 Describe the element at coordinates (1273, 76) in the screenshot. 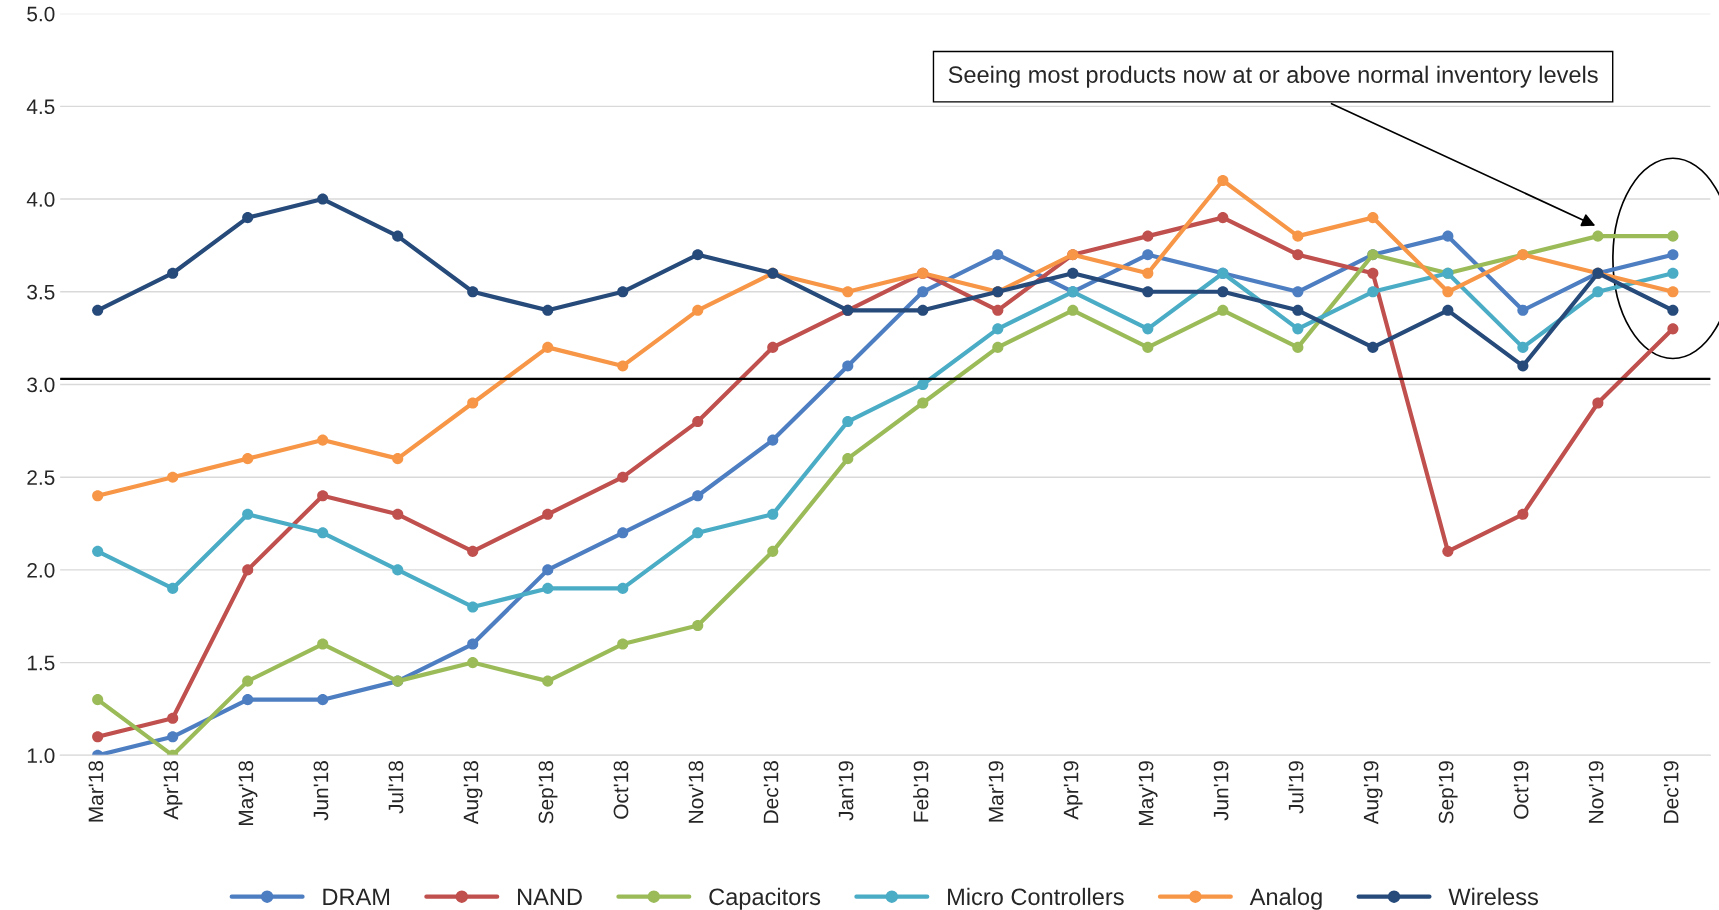

I see `annotation: Seeing most products now at or above normal inventory levels` at that location.